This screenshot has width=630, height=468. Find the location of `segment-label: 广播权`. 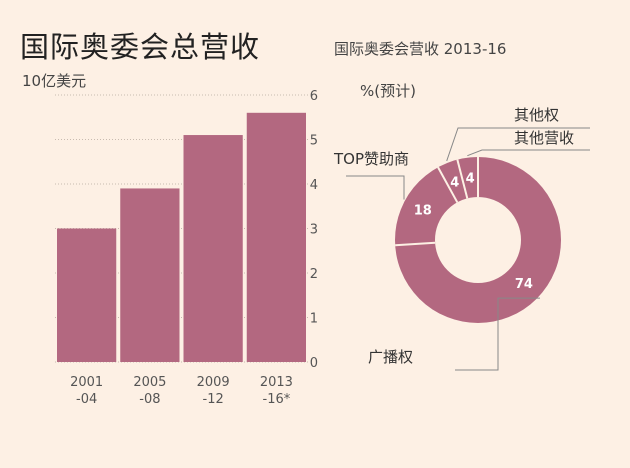

segment-label: 广播权 is located at coordinates (390, 357).